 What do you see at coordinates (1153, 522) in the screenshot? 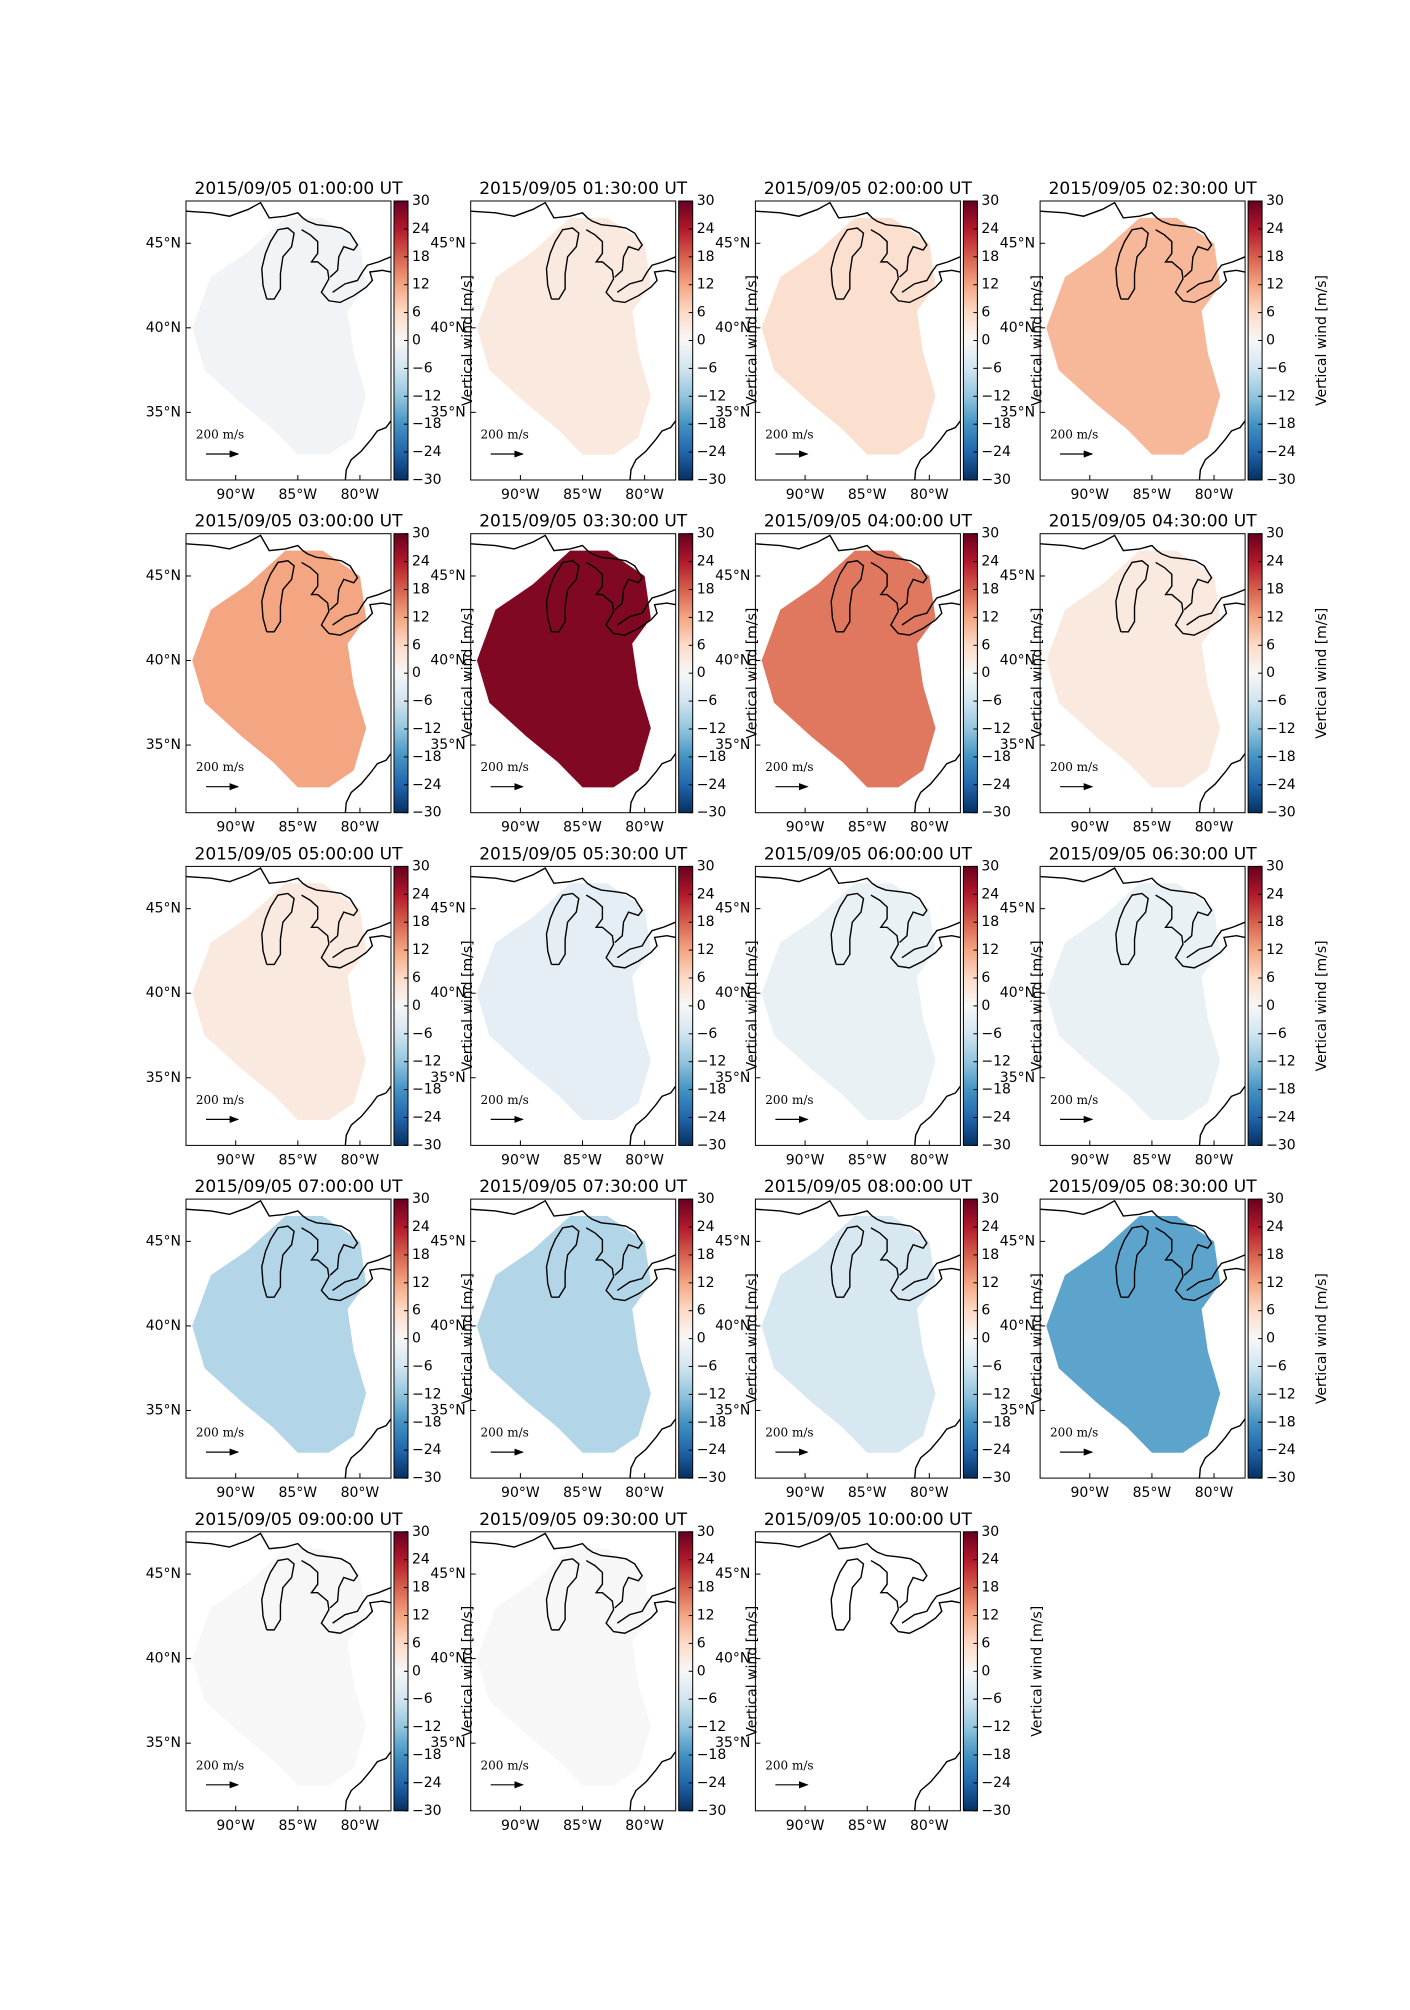
I see `panel-title: 2015/09/05 04:30:00 UT` at bounding box center [1153, 522].